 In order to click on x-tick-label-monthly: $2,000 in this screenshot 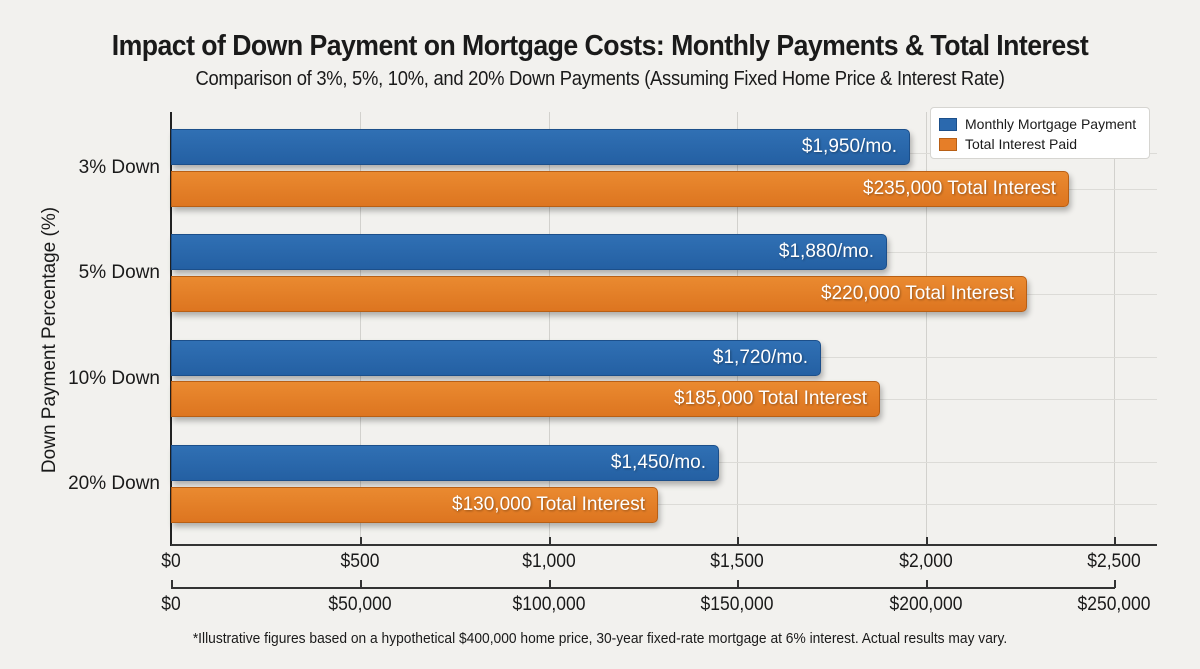, I will do `click(926, 561)`.